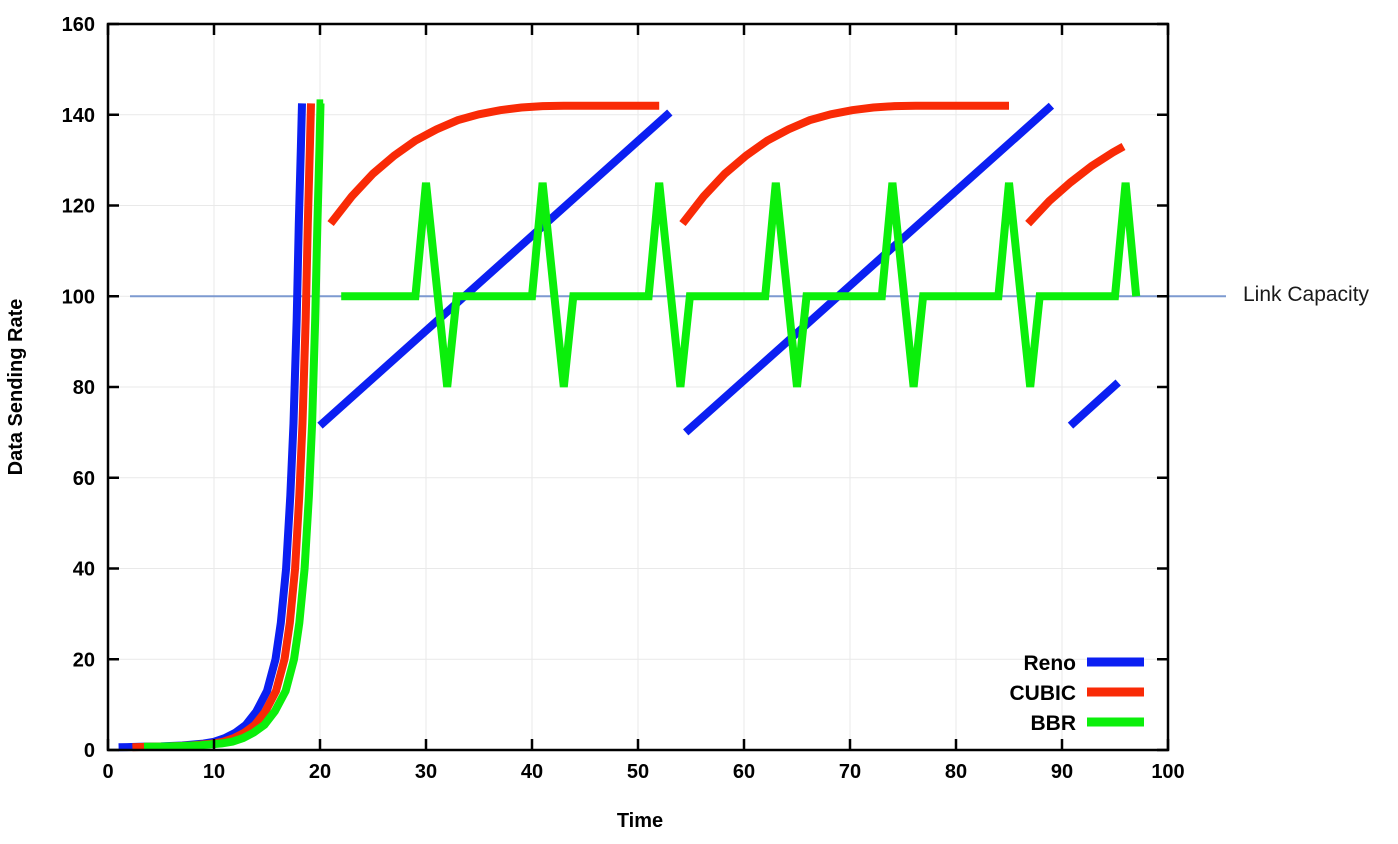 This screenshot has width=1398, height=844. I want to click on x-tick-label: 20, so click(320, 772).